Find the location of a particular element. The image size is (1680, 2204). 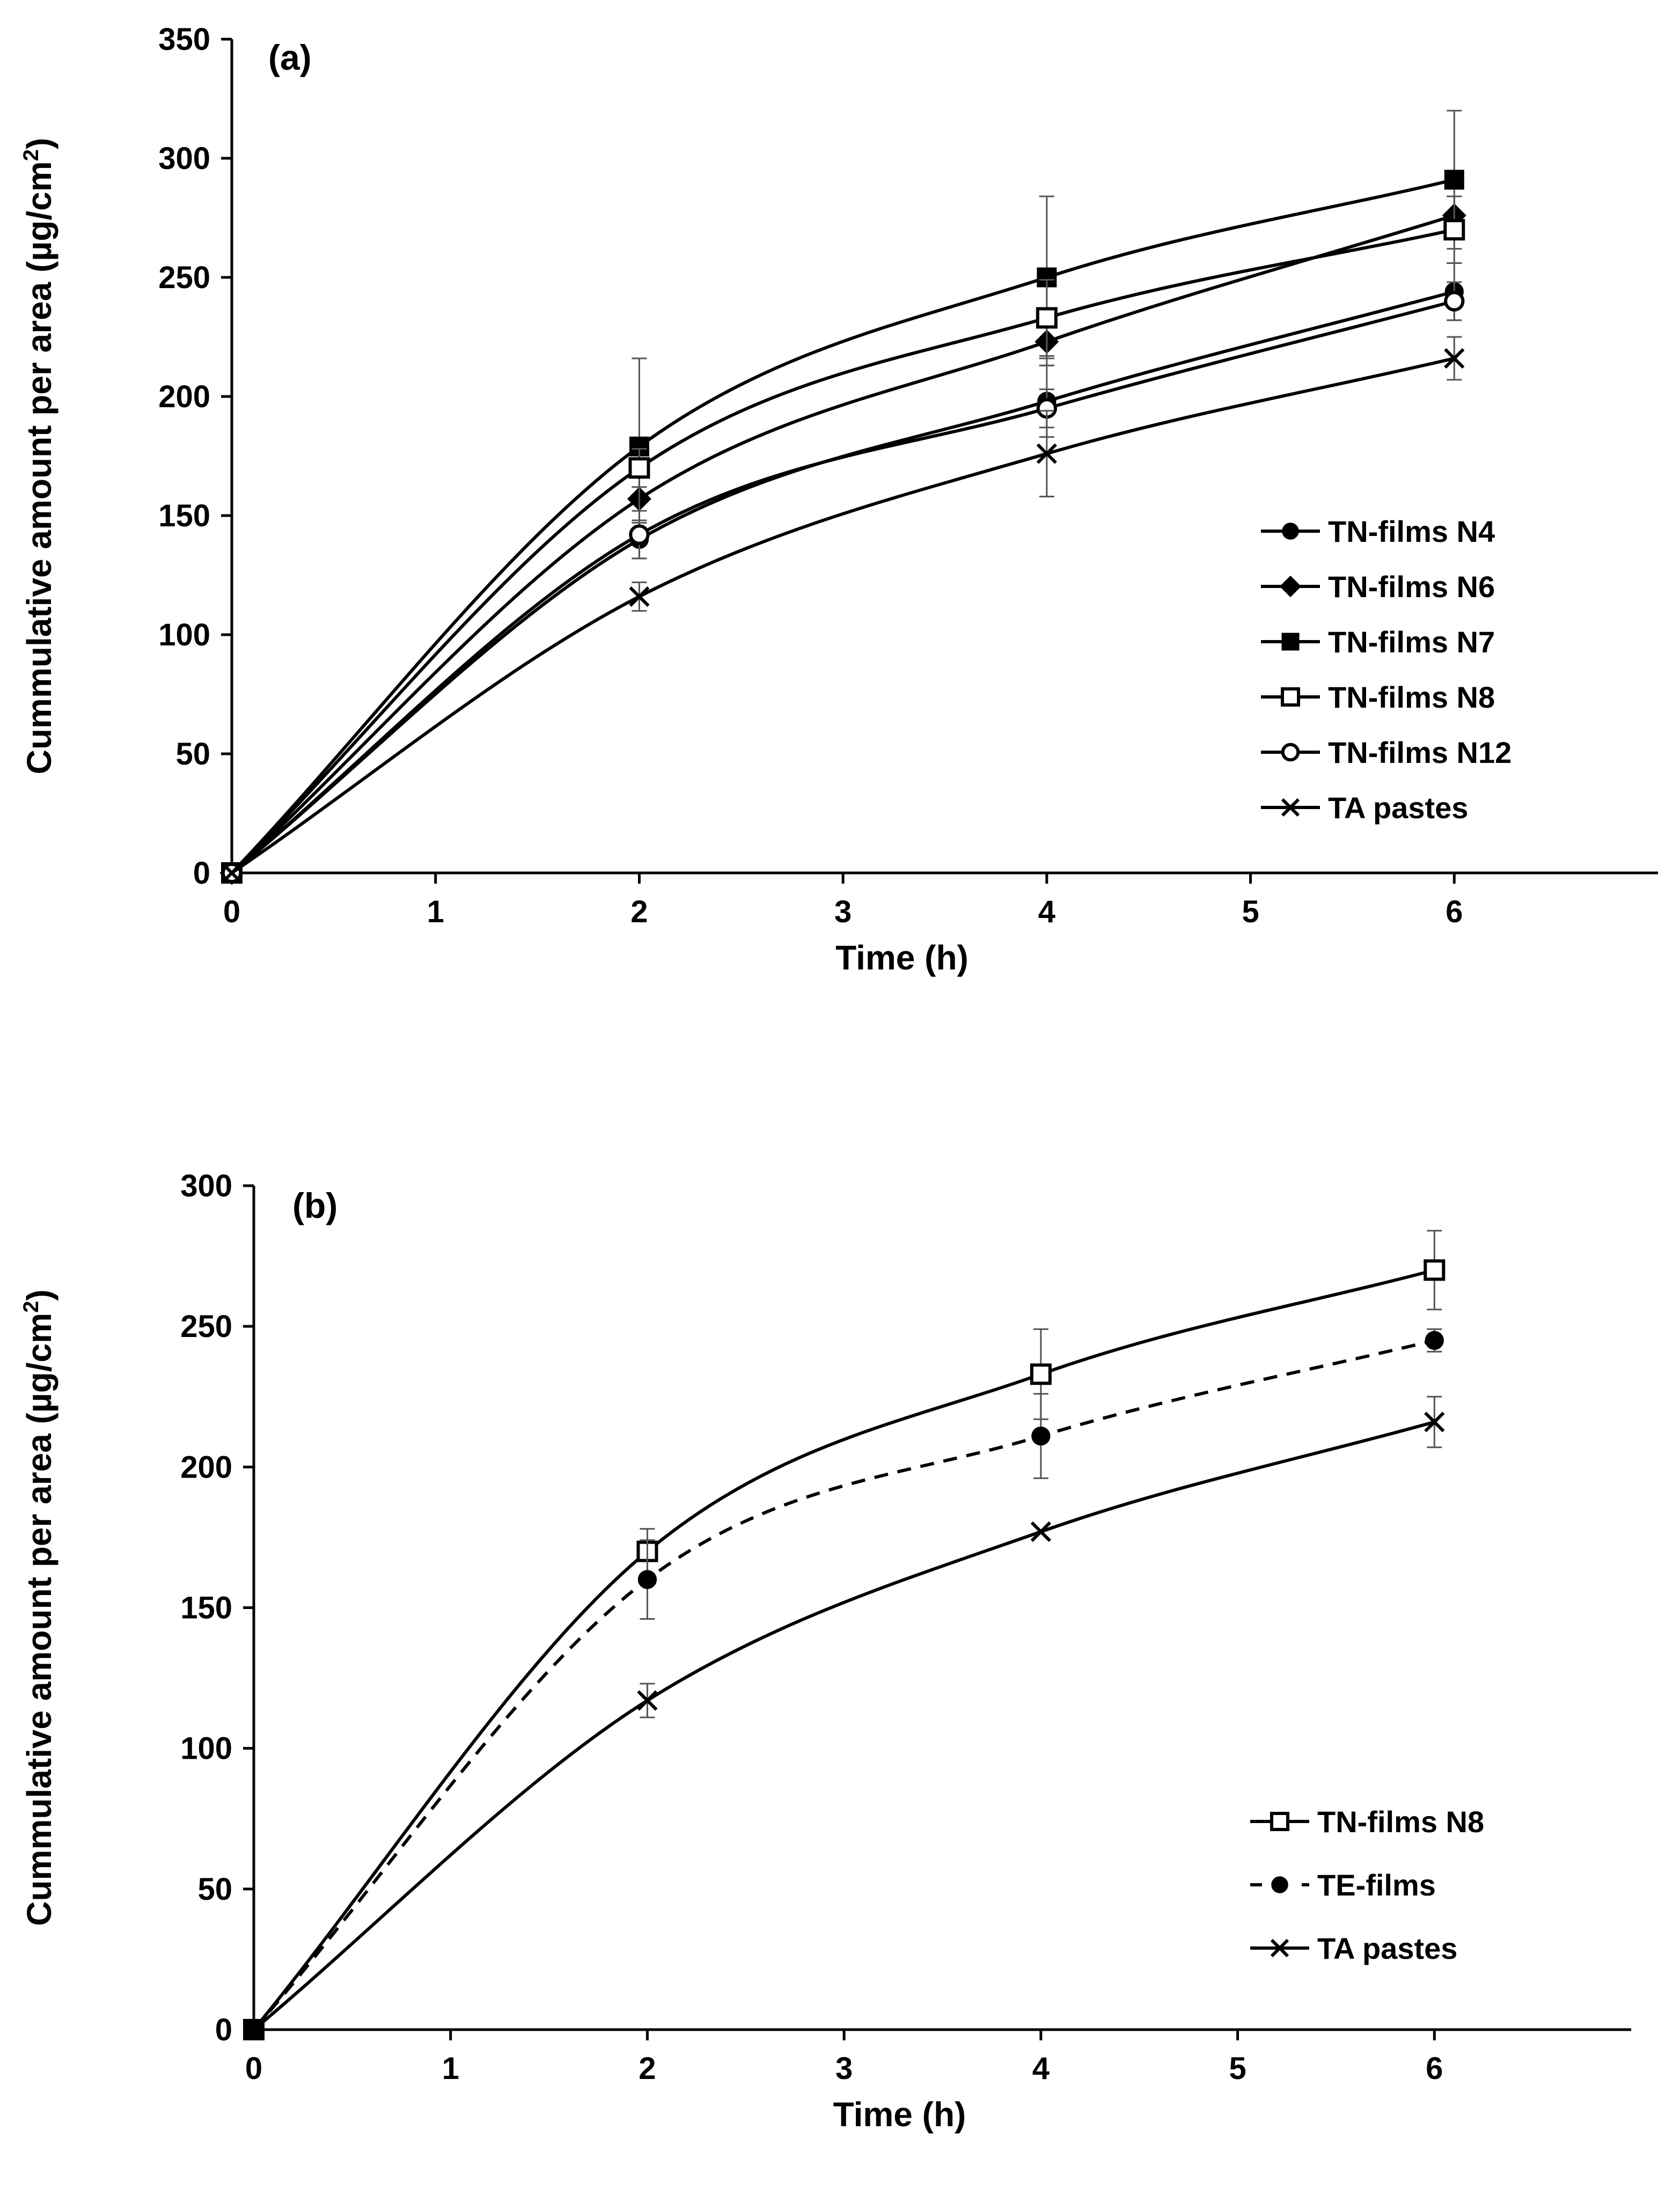

legend-label: TN-films N4 is located at coordinates (1411, 531).